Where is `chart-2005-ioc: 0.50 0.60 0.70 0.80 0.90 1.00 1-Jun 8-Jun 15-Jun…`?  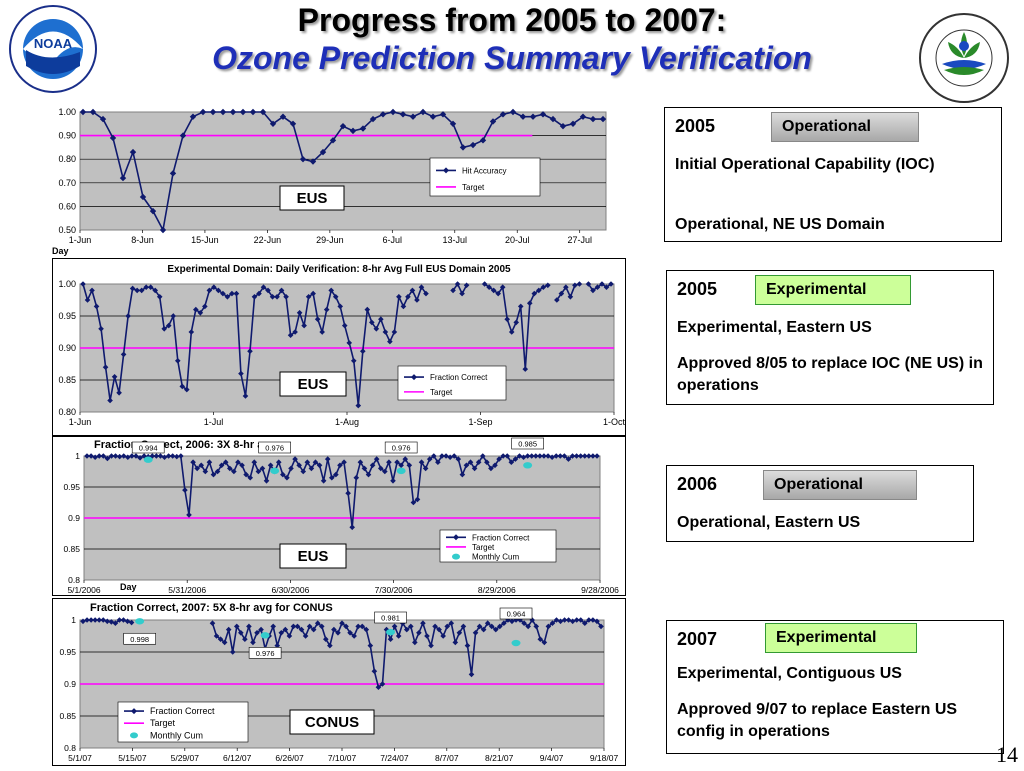 chart-2005-ioc: 0.50 0.60 0.70 0.80 0.90 1.00 1-Jun 8-Jun 15-Jun… is located at coordinates (330, 183).